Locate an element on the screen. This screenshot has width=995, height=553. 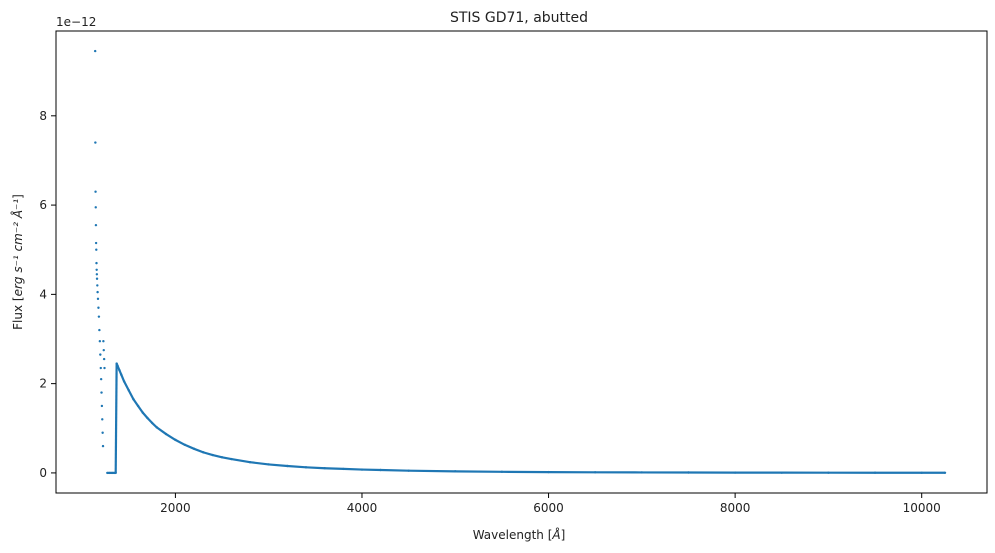
y-tick-label: 4 is located at coordinates (43, 294).